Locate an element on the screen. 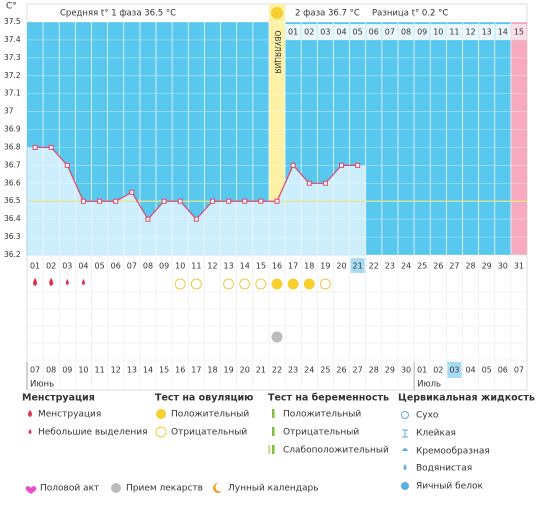 The image size is (547, 511). menstruation-heavy is located at coordinates (51, 282).